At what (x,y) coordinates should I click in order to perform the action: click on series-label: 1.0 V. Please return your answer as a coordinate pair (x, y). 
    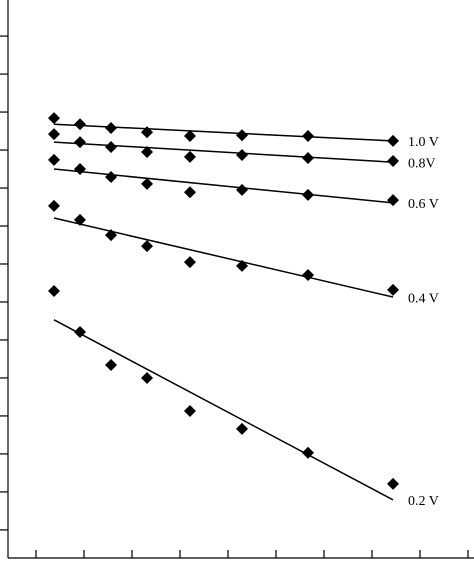
    Looking at the image, I should click on (423, 142).